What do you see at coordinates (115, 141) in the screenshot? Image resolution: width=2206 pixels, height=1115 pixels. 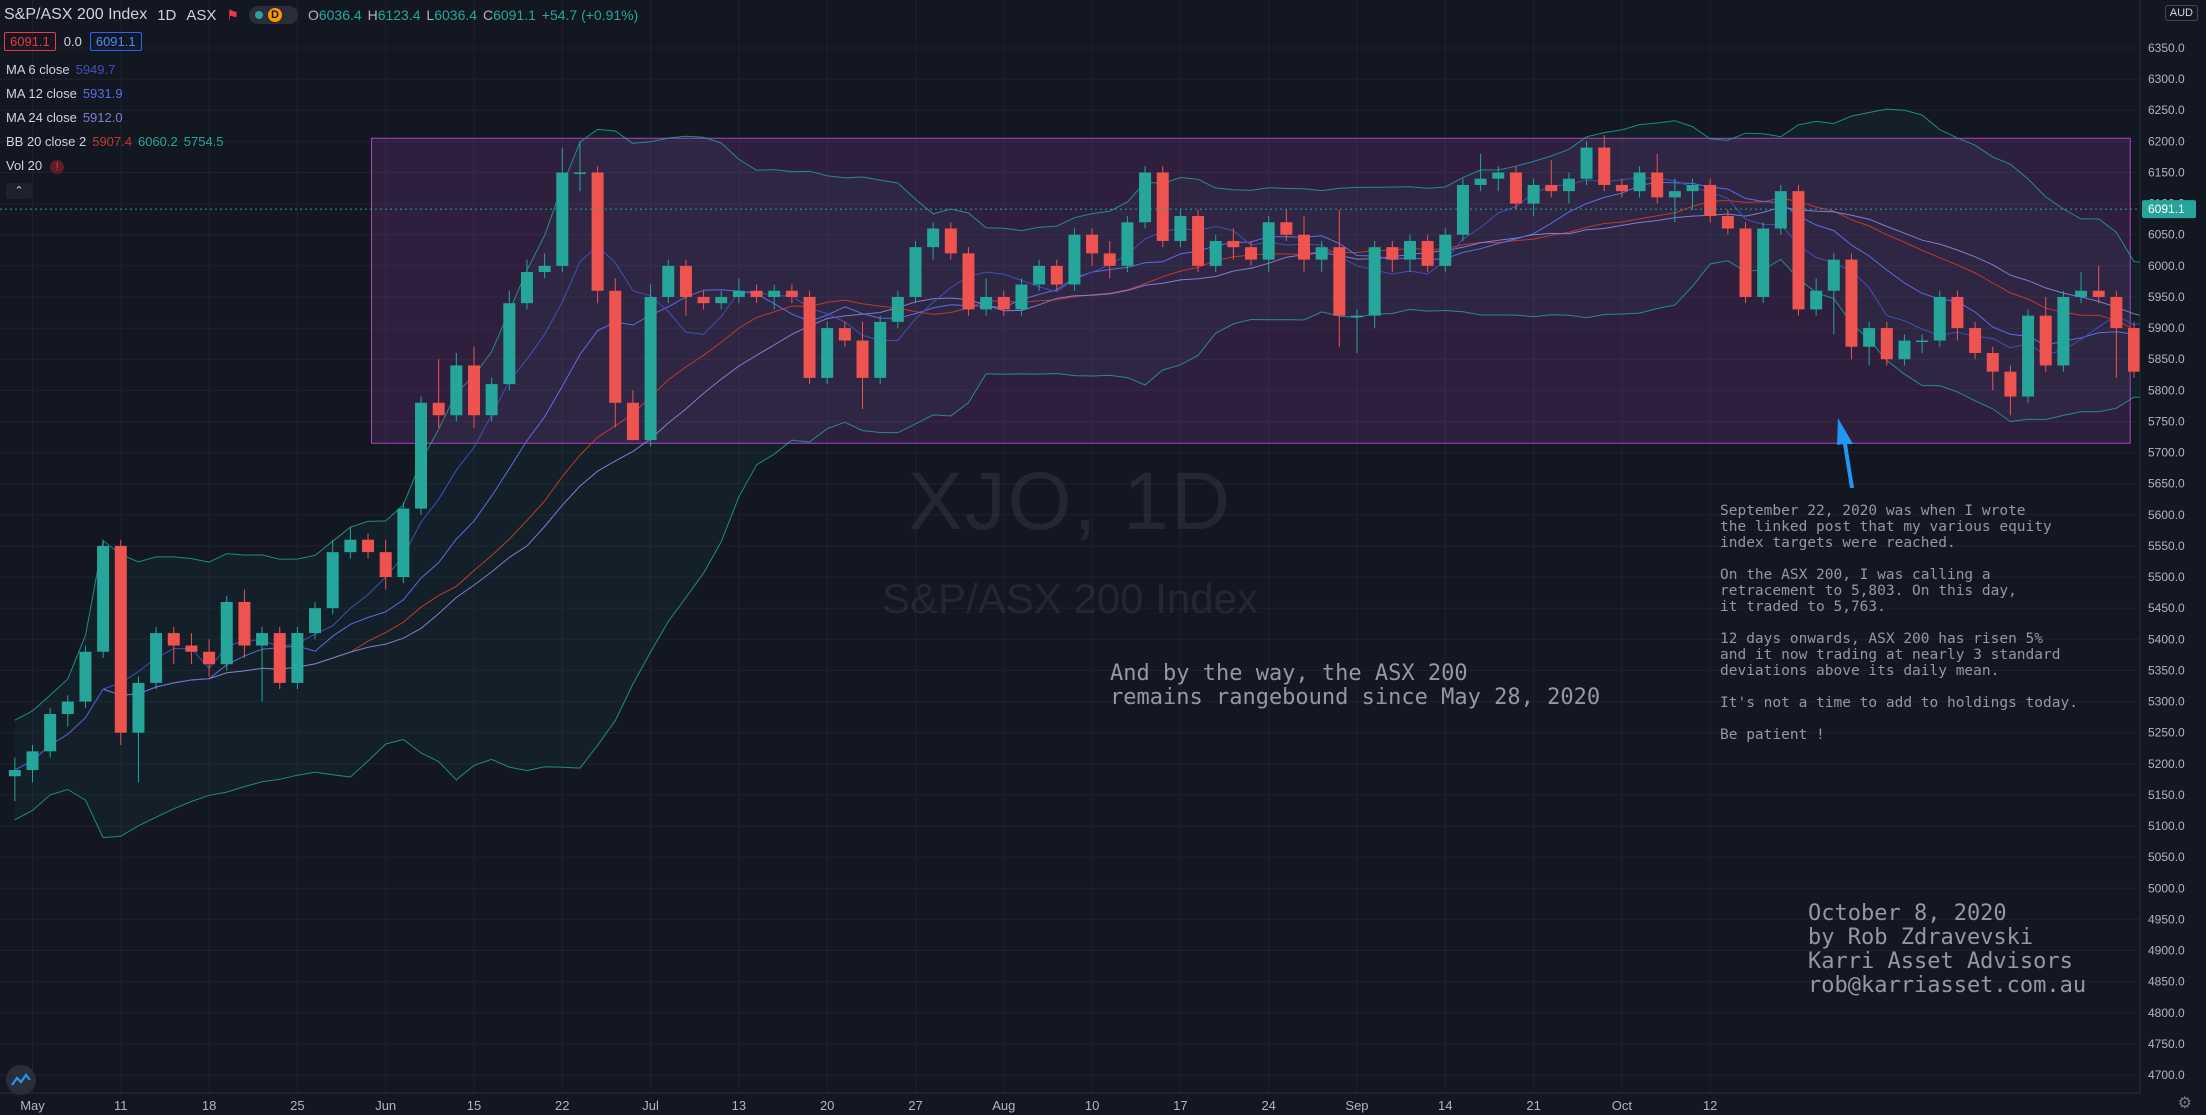 I see `indicator-legend-row: BB 20 close 2 5907.4 6060.2 5754.5` at bounding box center [115, 141].